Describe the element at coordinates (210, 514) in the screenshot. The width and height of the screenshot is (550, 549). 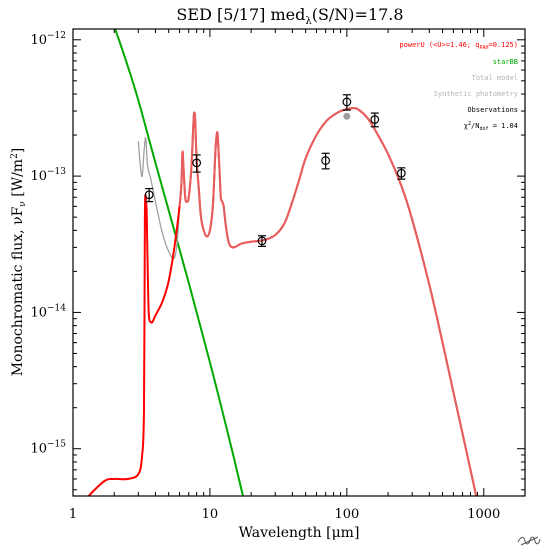
I see `x-tick-label: 10` at that location.